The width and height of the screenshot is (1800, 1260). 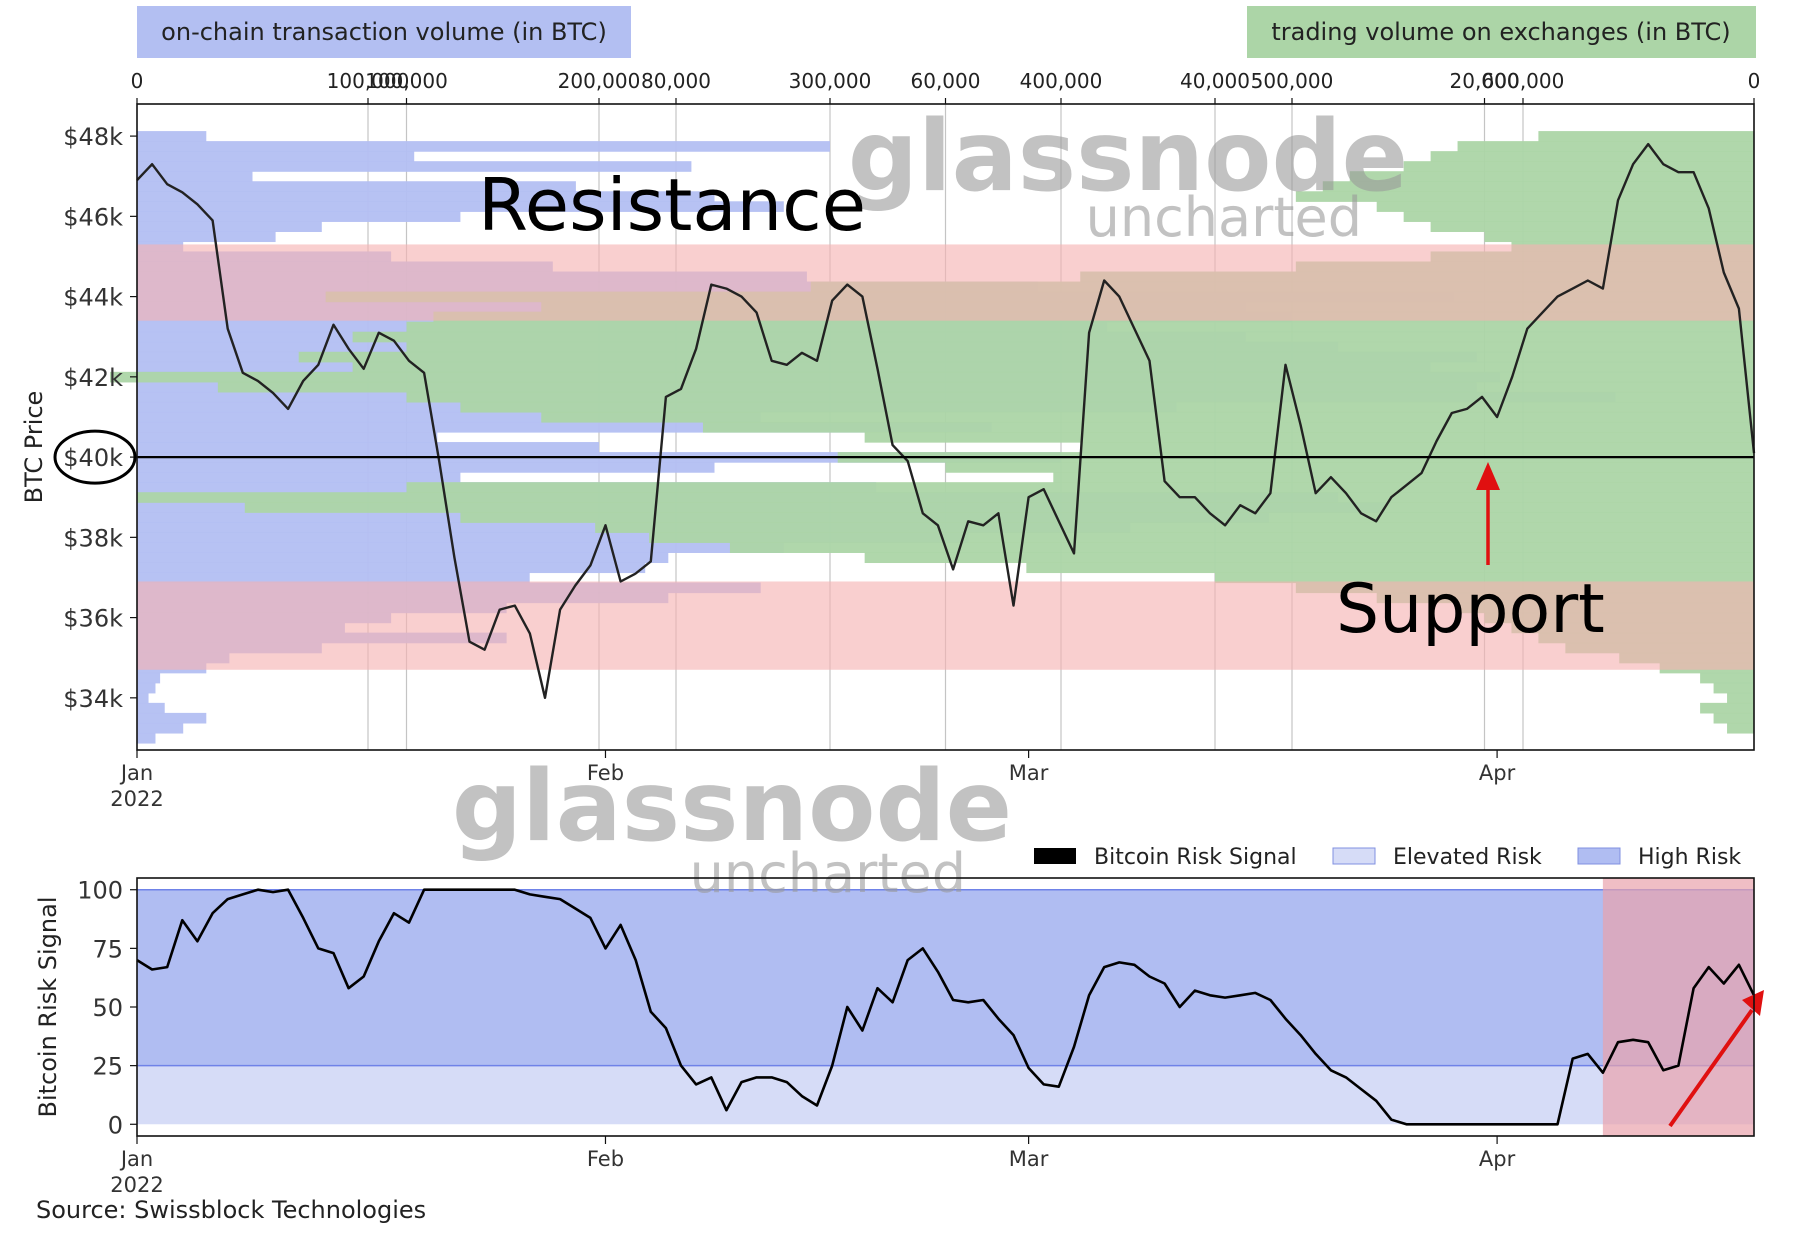 I want to click on trend-arrow-shaft, so click(x=1711, y=1068).